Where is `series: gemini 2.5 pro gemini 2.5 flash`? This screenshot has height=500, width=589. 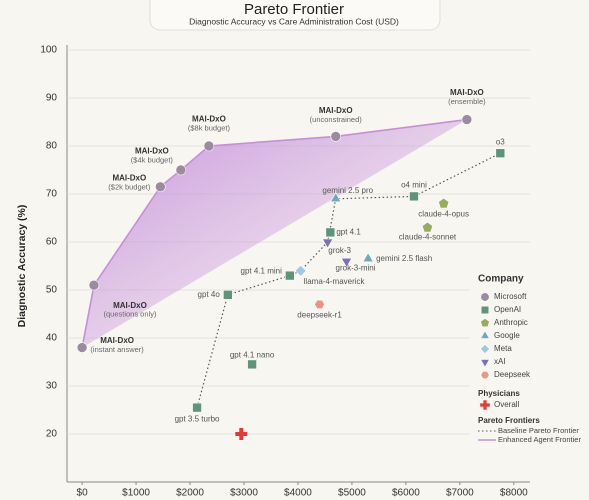
series: gemini 2.5 pro gemini 2.5 flash is located at coordinates (377, 224).